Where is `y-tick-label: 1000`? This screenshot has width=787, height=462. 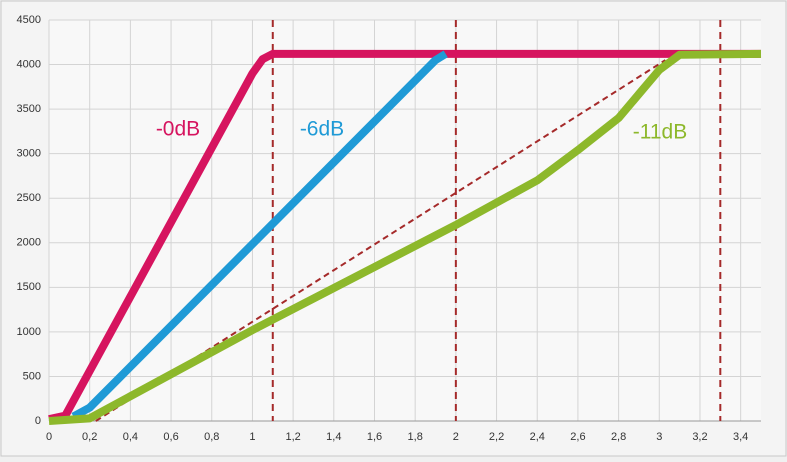 y-tick-label: 1000 is located at coordinates (29, 332).